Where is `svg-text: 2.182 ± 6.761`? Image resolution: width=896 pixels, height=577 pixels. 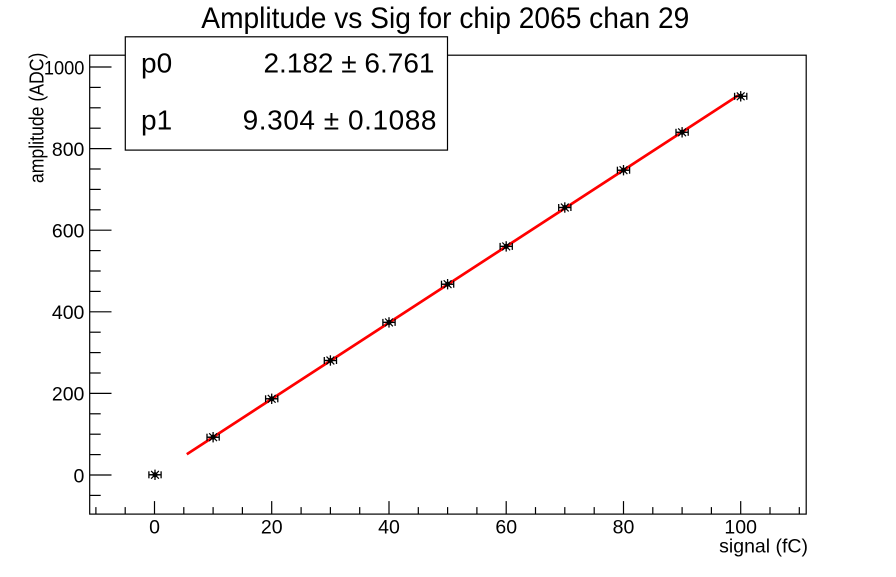 svg-text: 2.182 ± 6.761 is located at coordinates (348, 63).